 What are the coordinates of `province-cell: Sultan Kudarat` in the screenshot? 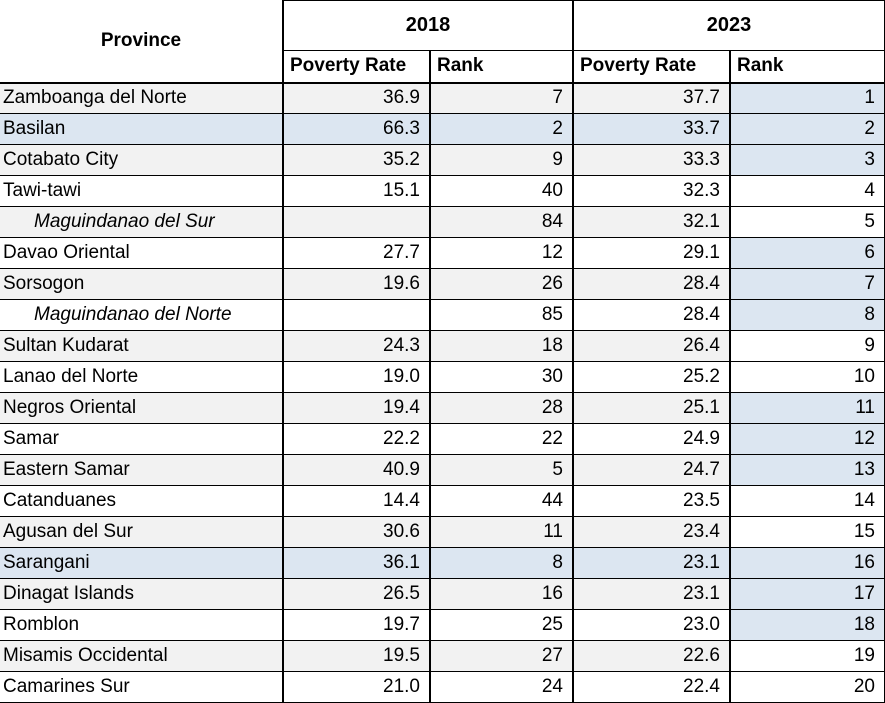 It's located at (142, 346).